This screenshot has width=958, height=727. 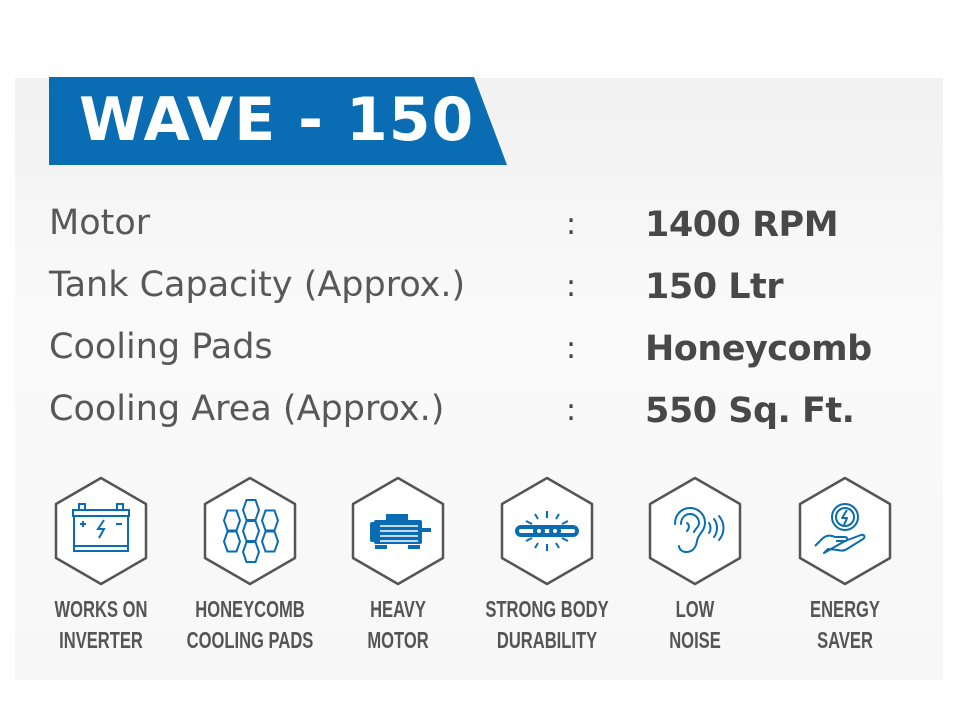 I want to click on spec-row-motor: Motor : 1400 RPM, so click(x=489, y=228).